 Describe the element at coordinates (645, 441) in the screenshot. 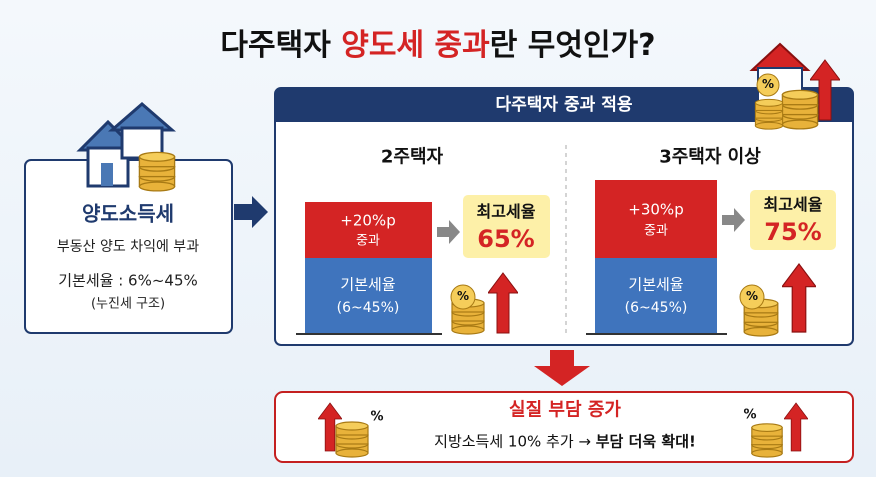

I see `result-emphasis: 부담 더욱 확대!` at that location.